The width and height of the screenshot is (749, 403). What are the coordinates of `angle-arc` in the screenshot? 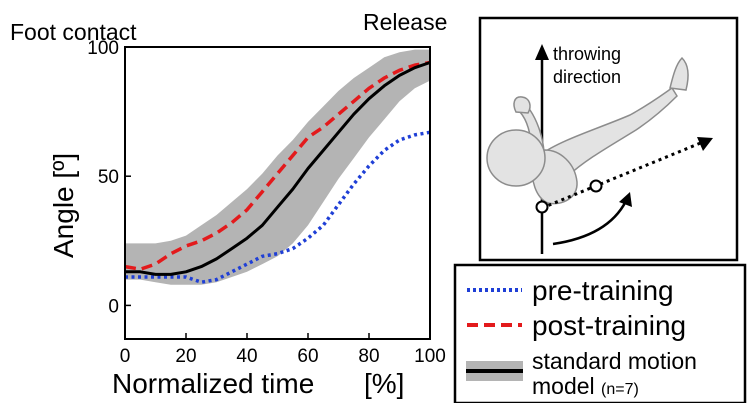 It's located at (590, 223).